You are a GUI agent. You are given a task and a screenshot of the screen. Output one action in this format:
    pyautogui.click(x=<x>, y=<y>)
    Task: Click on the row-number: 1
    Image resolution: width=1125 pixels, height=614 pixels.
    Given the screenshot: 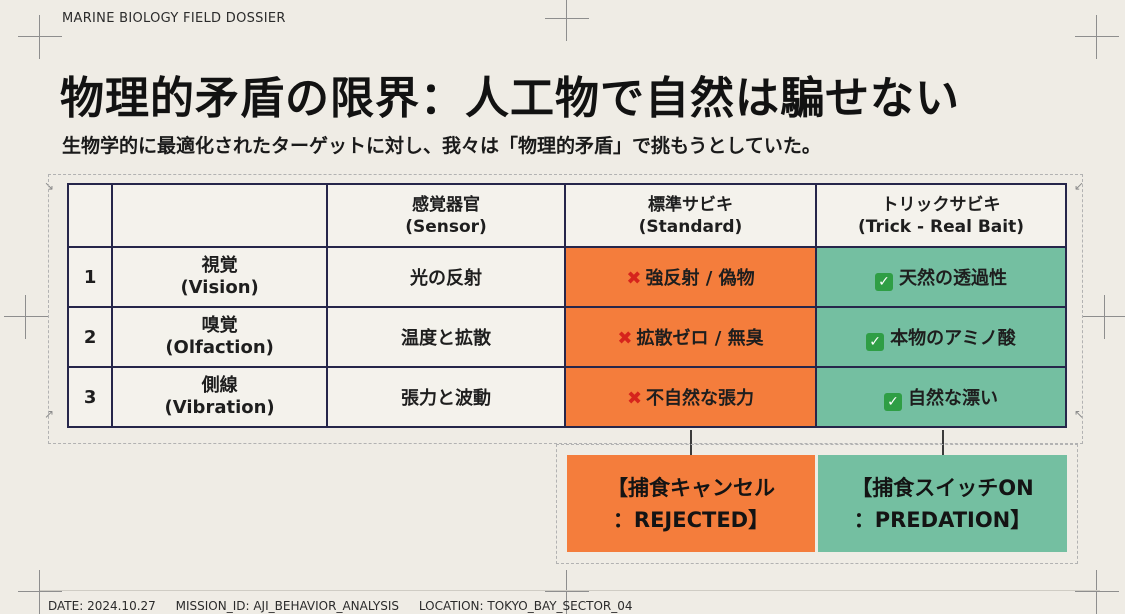 What is the action you would take?
    pyautogui.click(x=90, y=277)
    